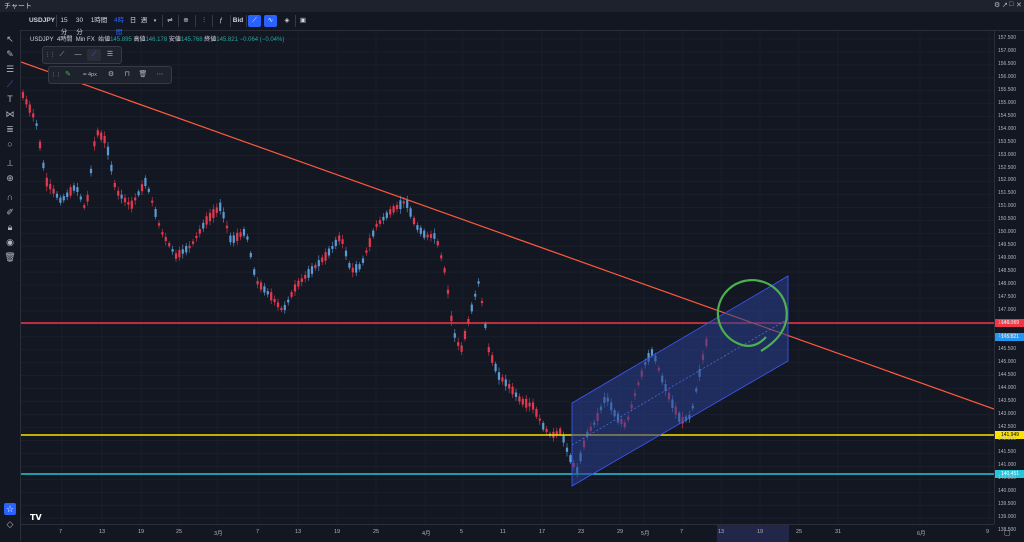  Describe the element at coordinates (79, 26) in the screenshot. I see `interval-30m: 30分` at that location.